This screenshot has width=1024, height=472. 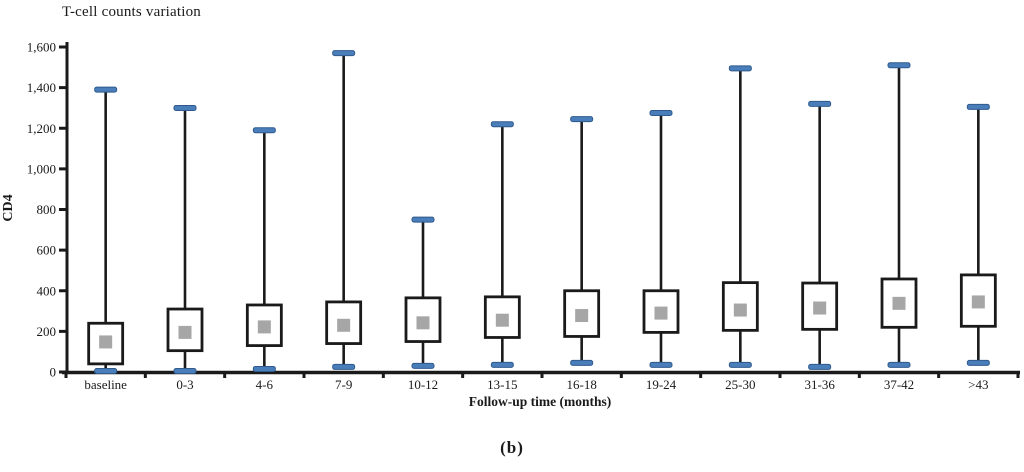 What do you see at coordinates (540, 401) in the screenshot?
I see `x-axis-title: Follow-up time (months)` at bounding box center [540, 401].